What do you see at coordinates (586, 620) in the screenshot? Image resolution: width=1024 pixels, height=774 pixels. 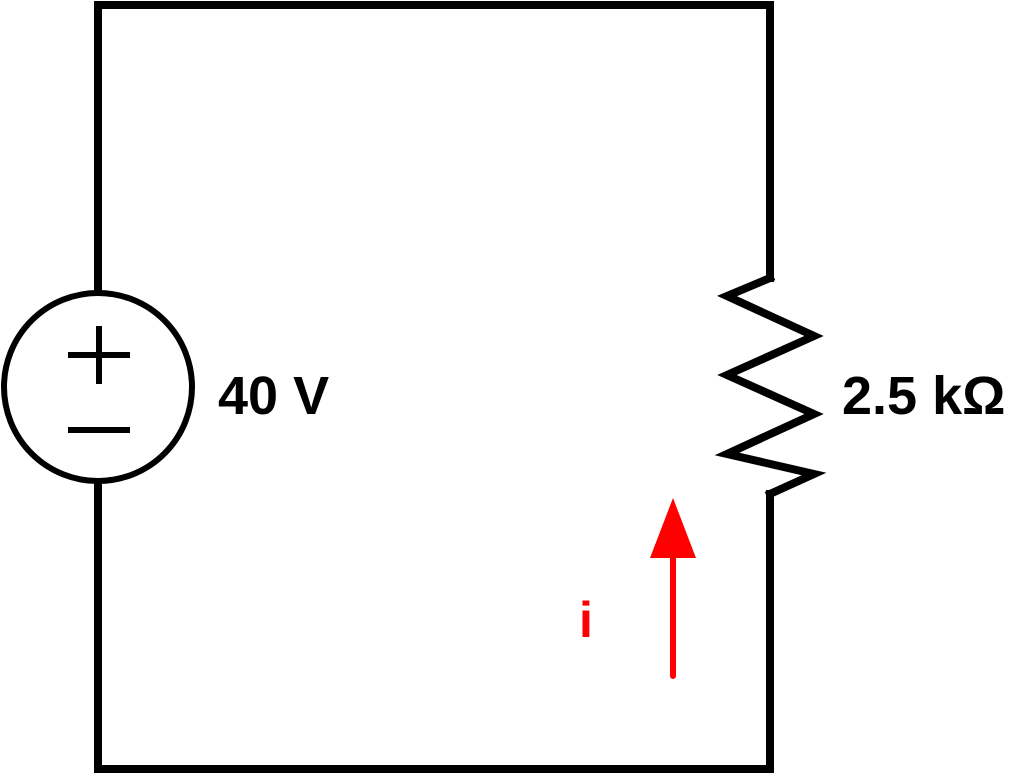 I see `current-label: i` at bounding box center [586, 620].